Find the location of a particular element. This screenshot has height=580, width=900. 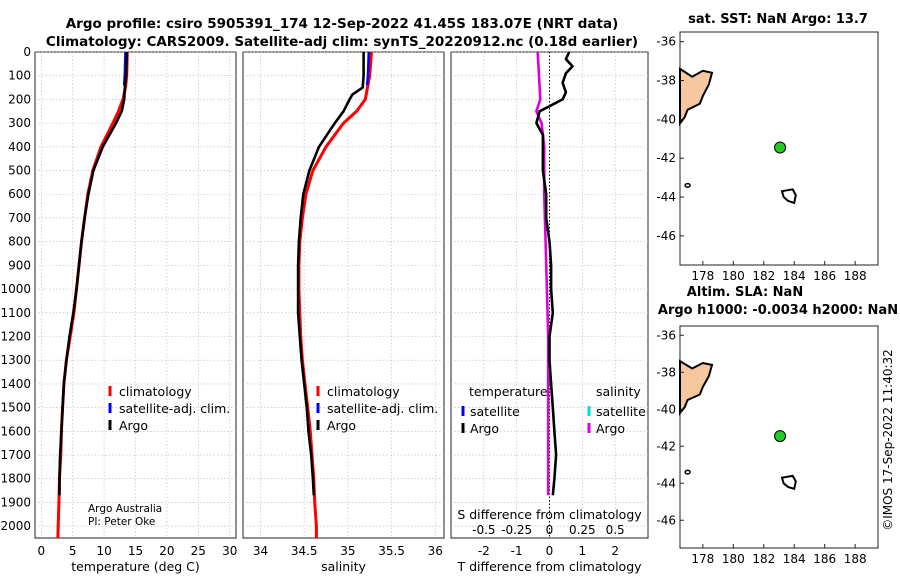

diff-x2label: S difference from climatology is located at coordinates (549, 514).